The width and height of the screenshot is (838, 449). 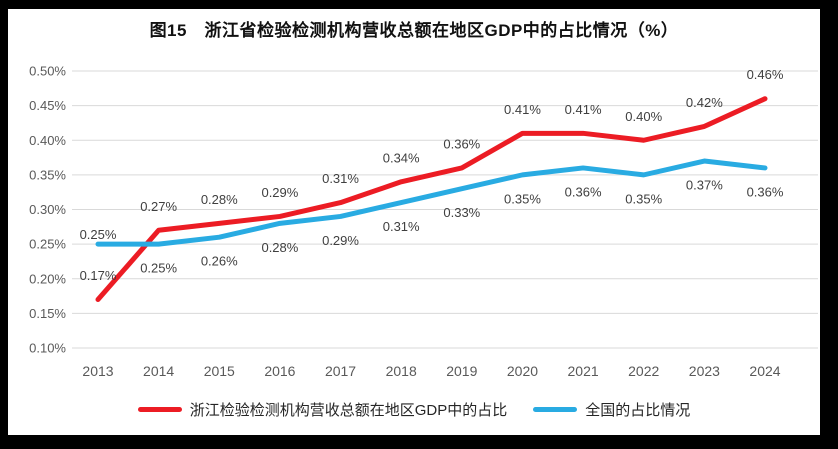 What do you see at coordinates (638, 410) in the screenshot?
I see `legend-label-national: 全国的占比情况` at bounding box center [638, 410].